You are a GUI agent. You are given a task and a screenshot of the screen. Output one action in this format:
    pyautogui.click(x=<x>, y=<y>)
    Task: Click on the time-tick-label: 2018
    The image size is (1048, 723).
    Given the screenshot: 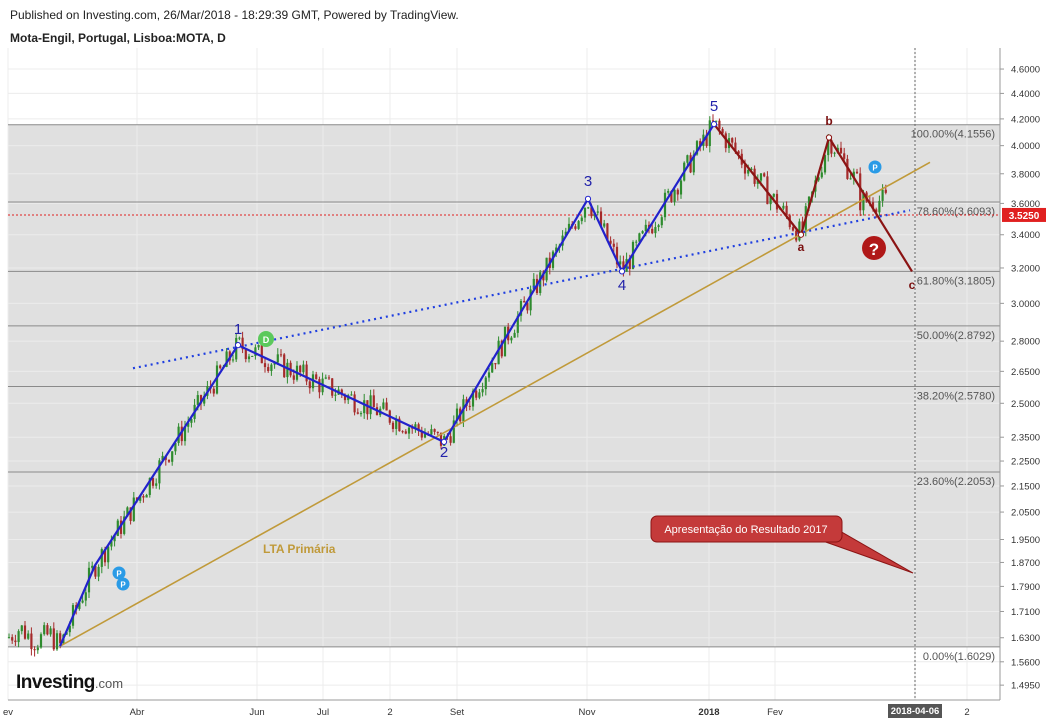 What is the action you would take?
    pyautogui.click(x=708, y=712)
    